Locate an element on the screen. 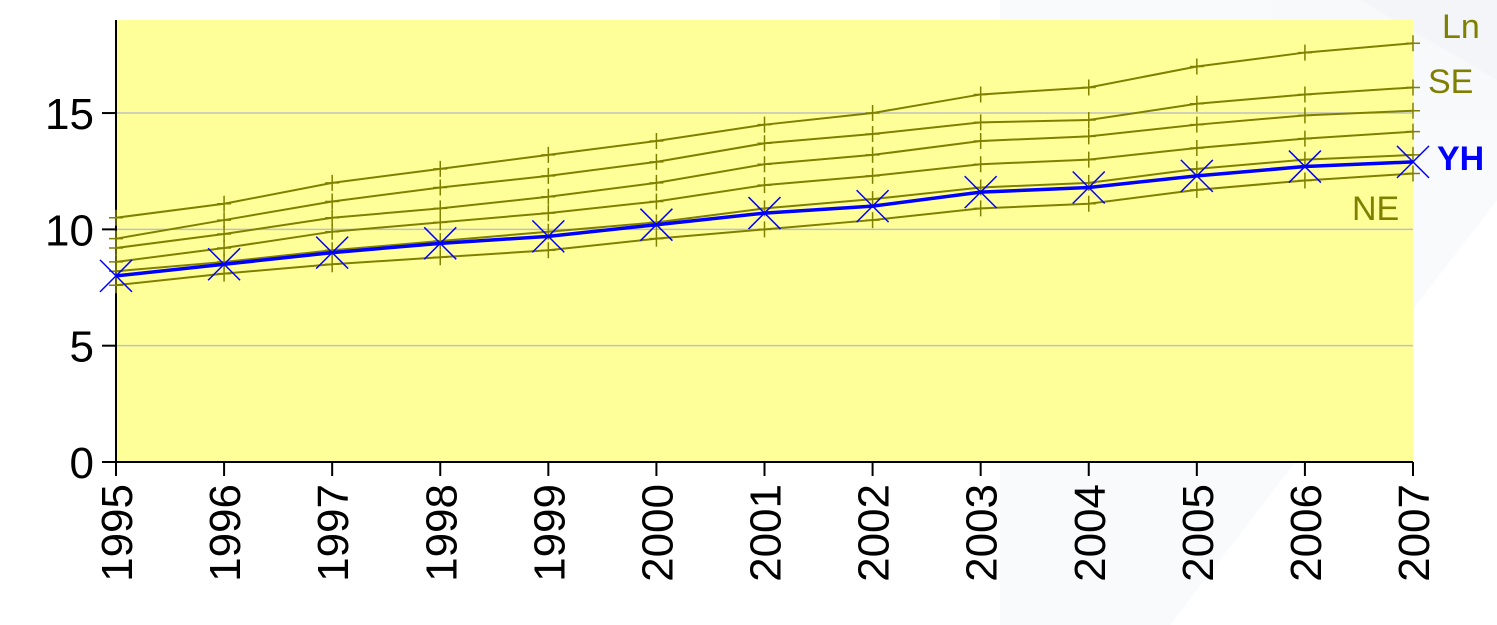 This screenshot has height=625, width=1497. x-tick-label: 2005 is located at coordinates (1198, 533).